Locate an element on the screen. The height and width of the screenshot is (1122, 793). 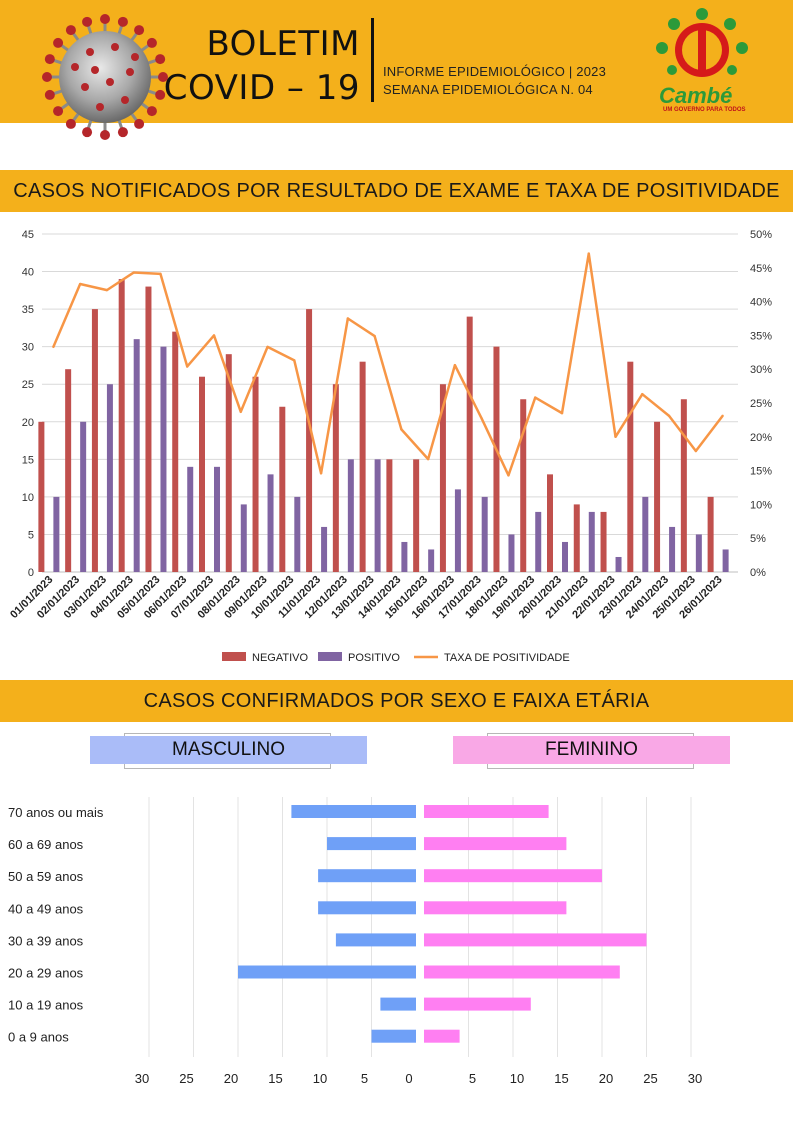
y2-tick-label: 35% is located at coordinates (761, 336).